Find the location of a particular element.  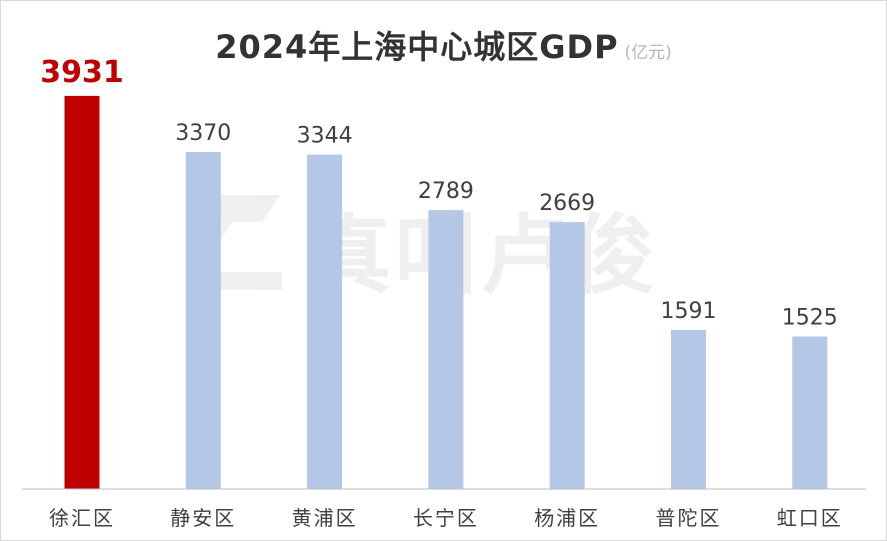

category-label-4: 长宁区 is located at coordinates (446, 518).